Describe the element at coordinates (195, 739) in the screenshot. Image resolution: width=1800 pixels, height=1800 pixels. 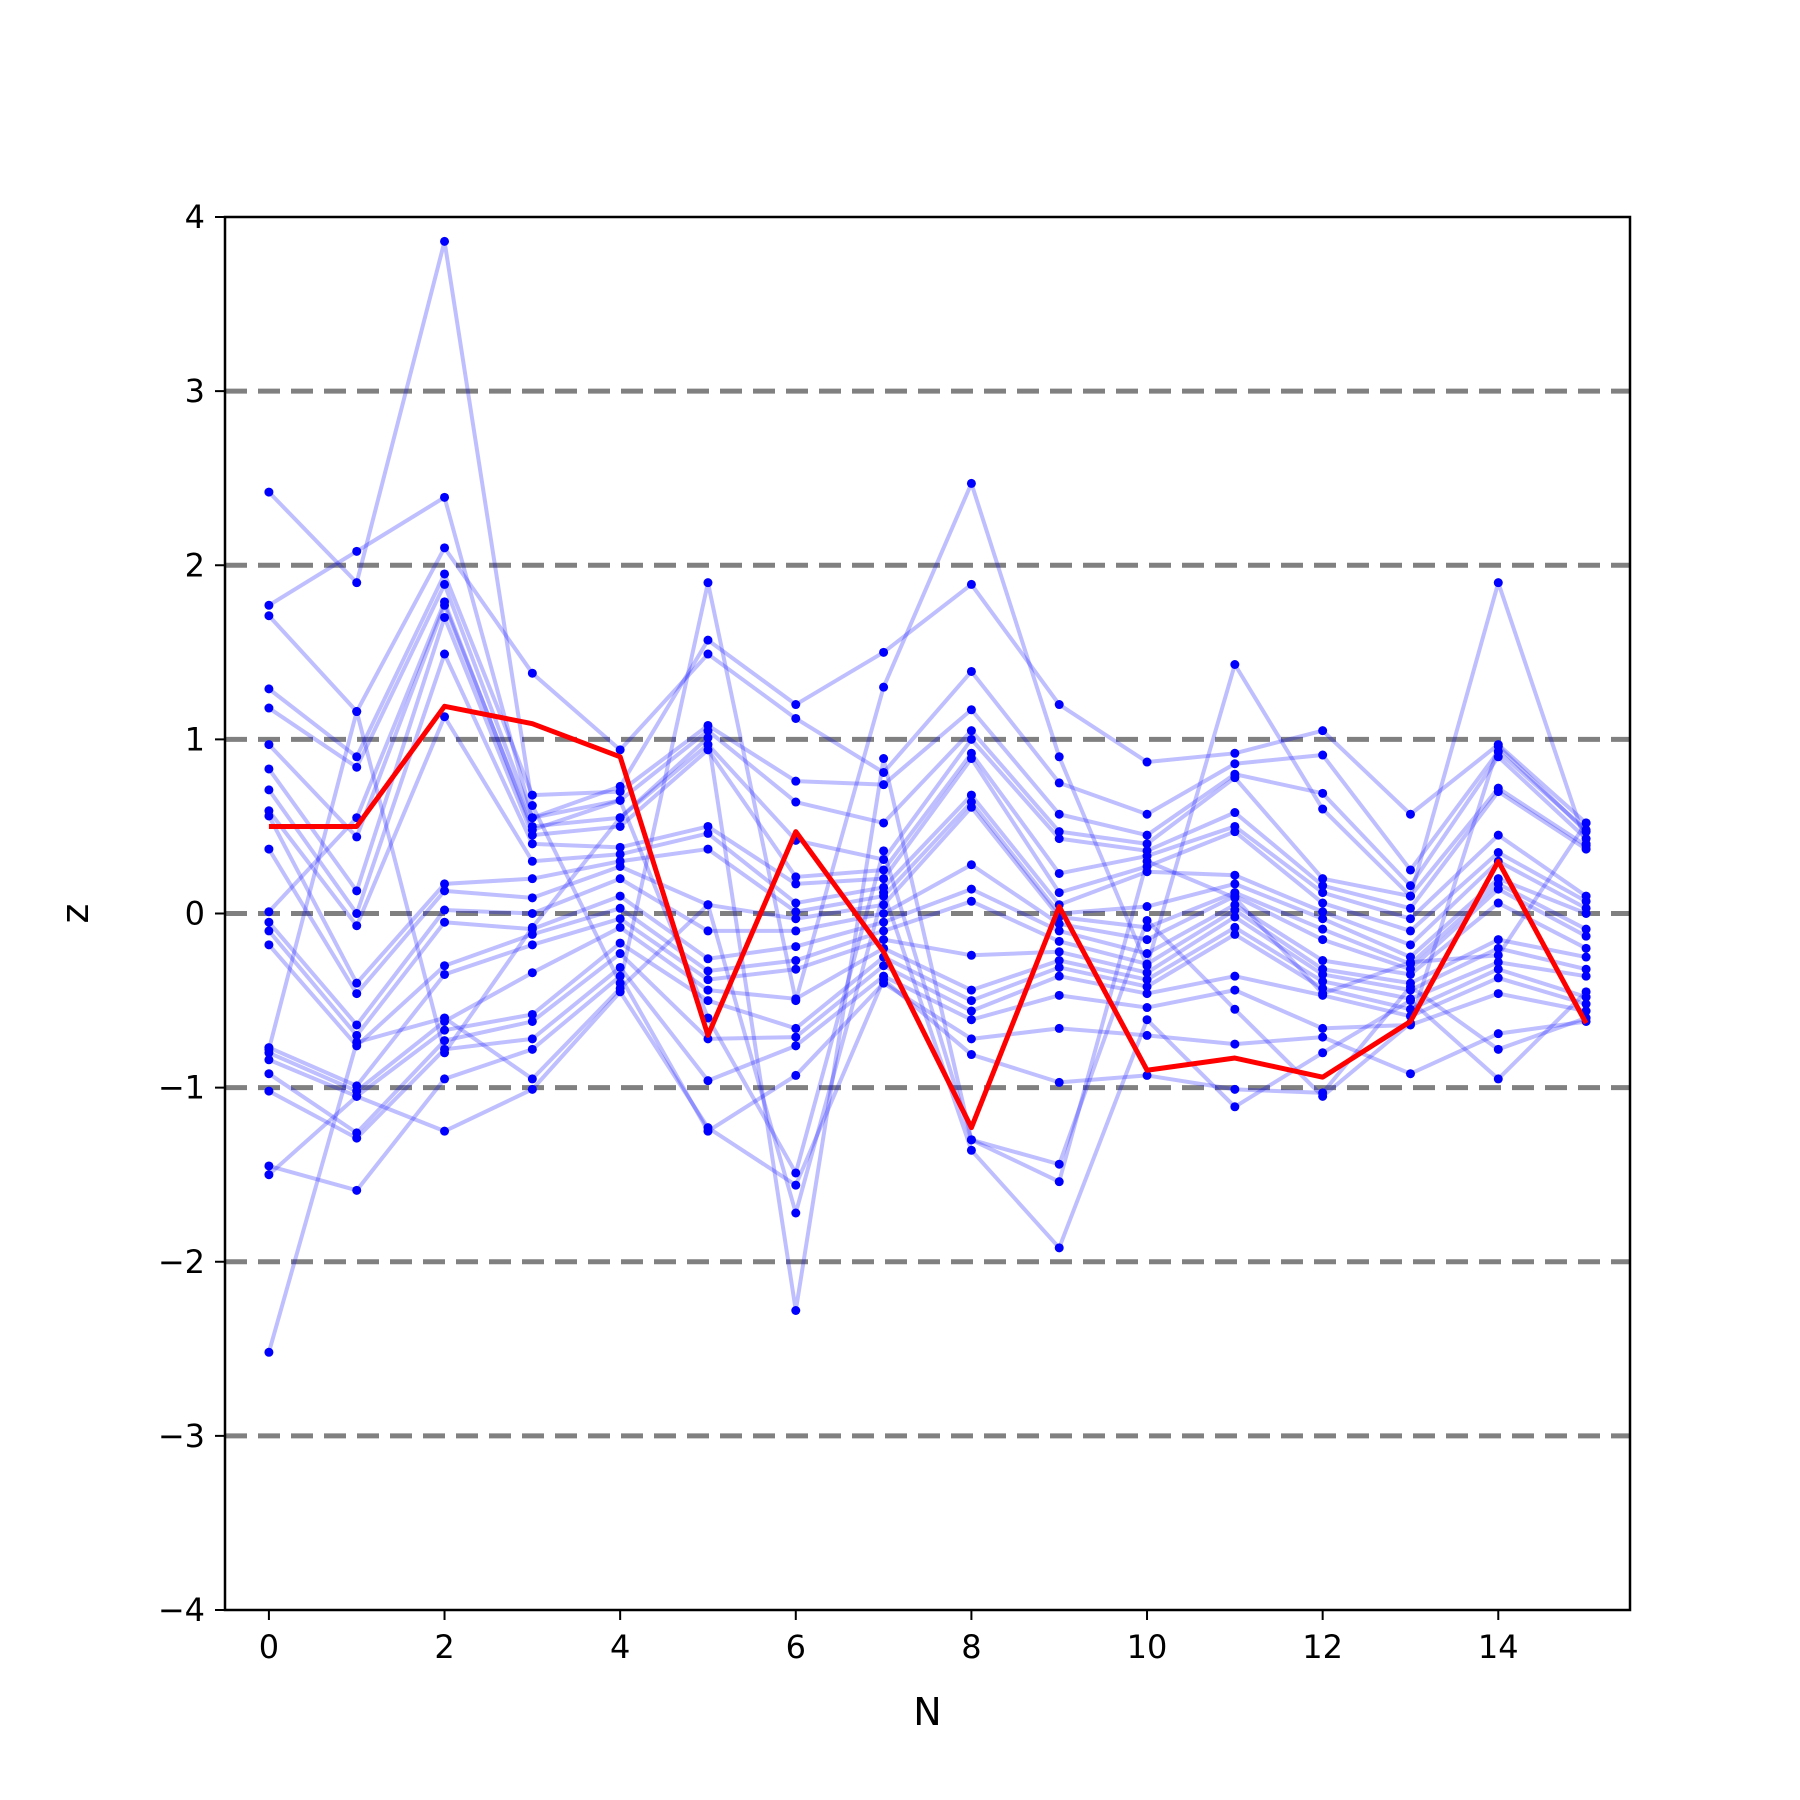
I see `y-tick-label: 1` at that location.